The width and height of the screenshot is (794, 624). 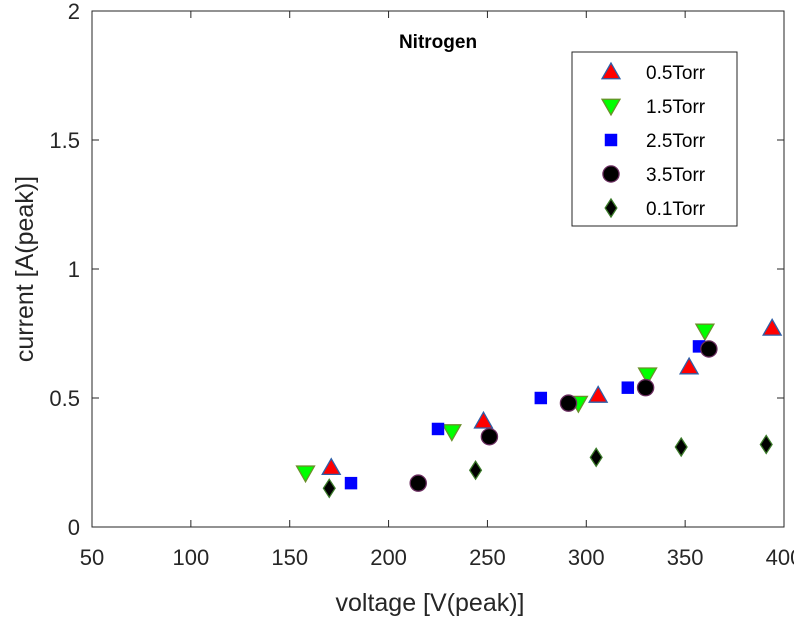 I want to click on legend-box, so click(x=654, y=139).